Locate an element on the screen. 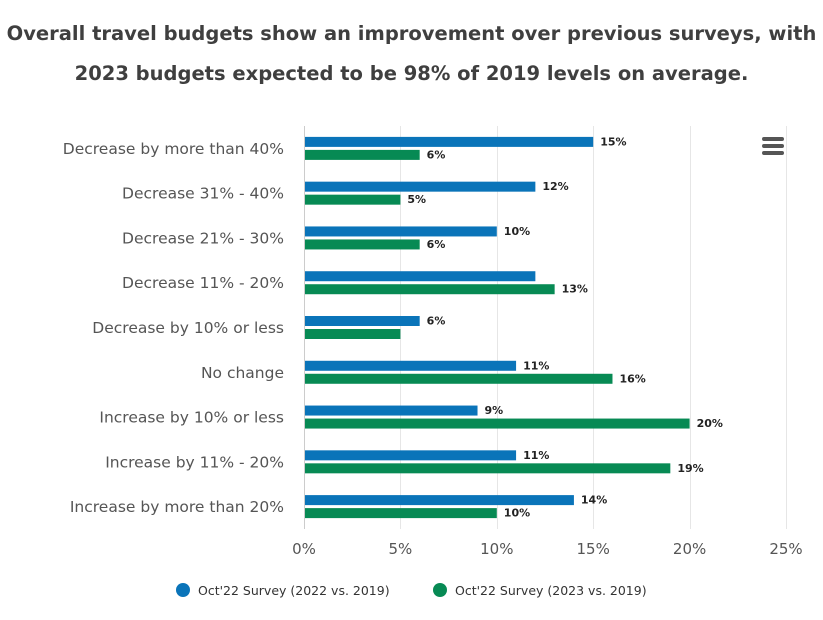 The height and width of the screenshot is (620, 823). x-tick-label-15: 15% is located at coordinates (593, 549).